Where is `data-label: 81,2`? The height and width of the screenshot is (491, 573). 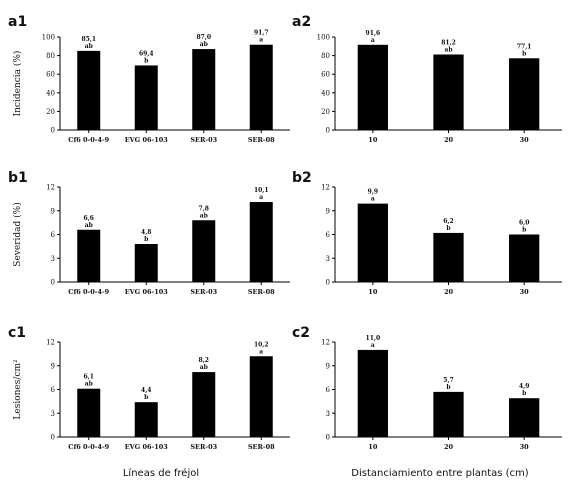
data-label: 81,2 is located at coordinates (448, 42).